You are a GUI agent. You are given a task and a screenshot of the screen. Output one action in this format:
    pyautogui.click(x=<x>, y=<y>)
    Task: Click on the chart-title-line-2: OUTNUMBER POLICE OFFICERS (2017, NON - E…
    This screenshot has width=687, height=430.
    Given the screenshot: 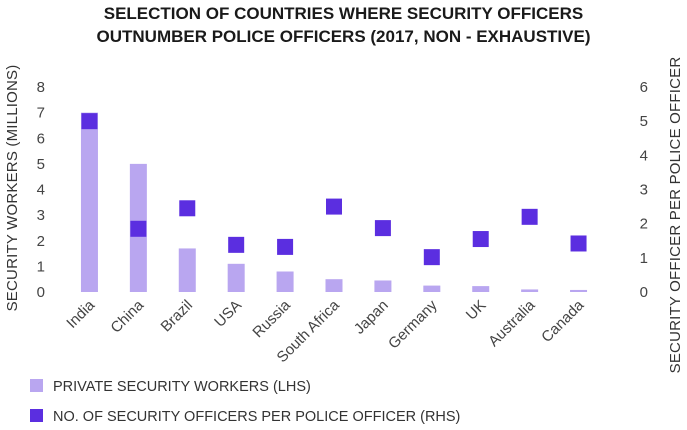 What is the action you would take?
    pyautogui.click(x=343, y=36)
    